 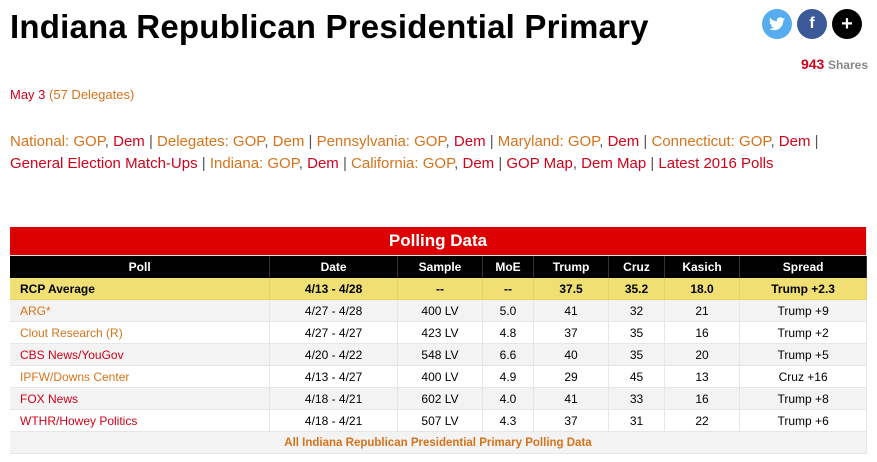 I want to click on nav-link: GOP Map, so click(x=539, y=163).